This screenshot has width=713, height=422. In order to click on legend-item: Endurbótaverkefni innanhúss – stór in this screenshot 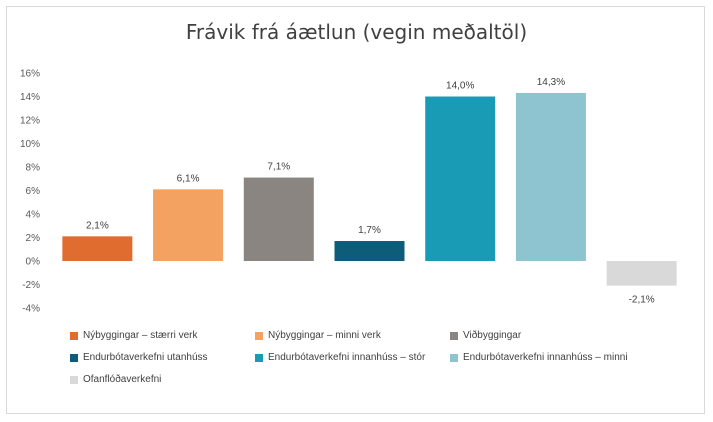, I will do `click(340, 357)`.